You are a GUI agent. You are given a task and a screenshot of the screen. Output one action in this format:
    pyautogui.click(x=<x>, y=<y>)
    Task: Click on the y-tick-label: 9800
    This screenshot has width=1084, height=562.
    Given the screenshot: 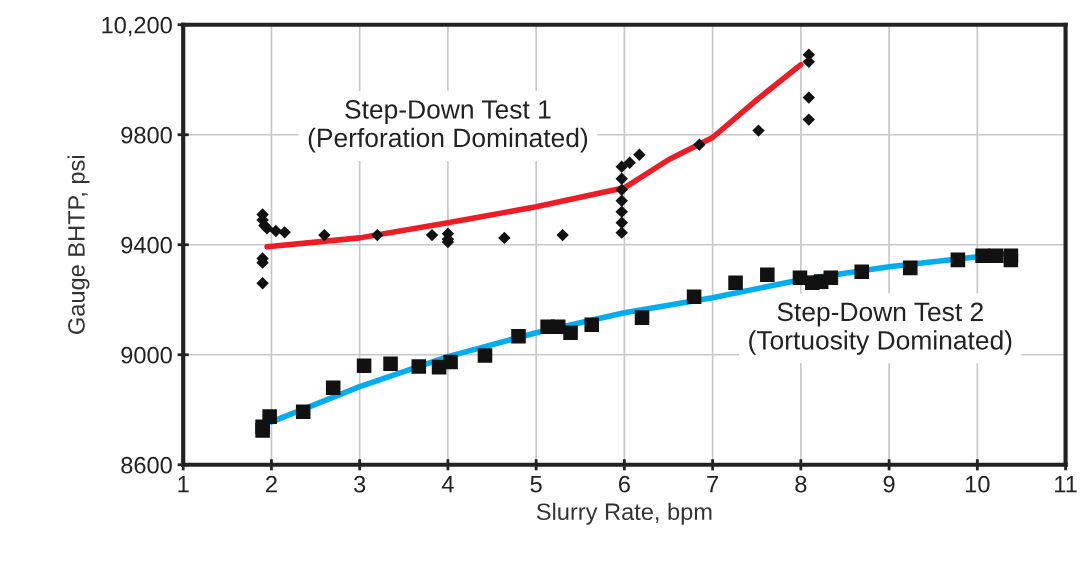 What is the action you would take?
    pyautogui.click(x=146, y=135)
    